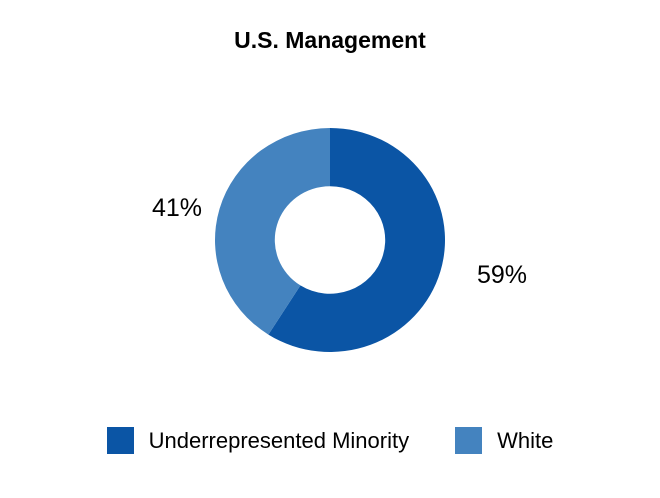 This screenshot has width=660, height=498. What do you see at coordinates (356, 240) in the screenshot?
I see `donut-slice-underrepresented-minority` at bounding box center [356, 240].